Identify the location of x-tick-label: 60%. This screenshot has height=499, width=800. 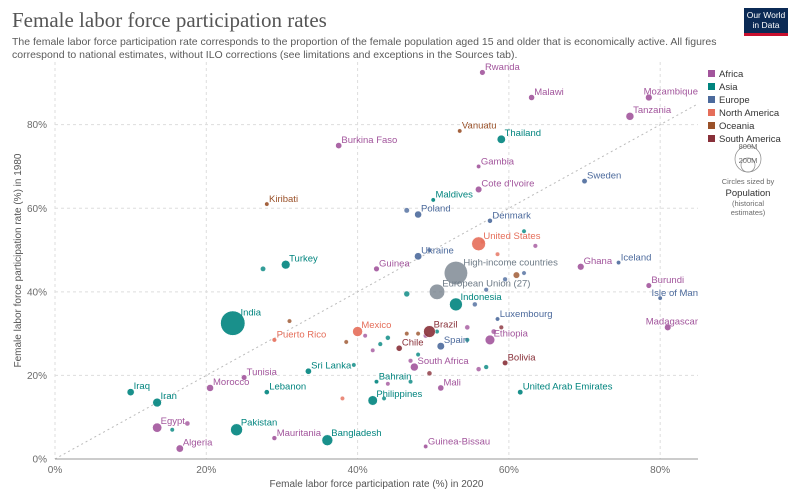
(509, 470).